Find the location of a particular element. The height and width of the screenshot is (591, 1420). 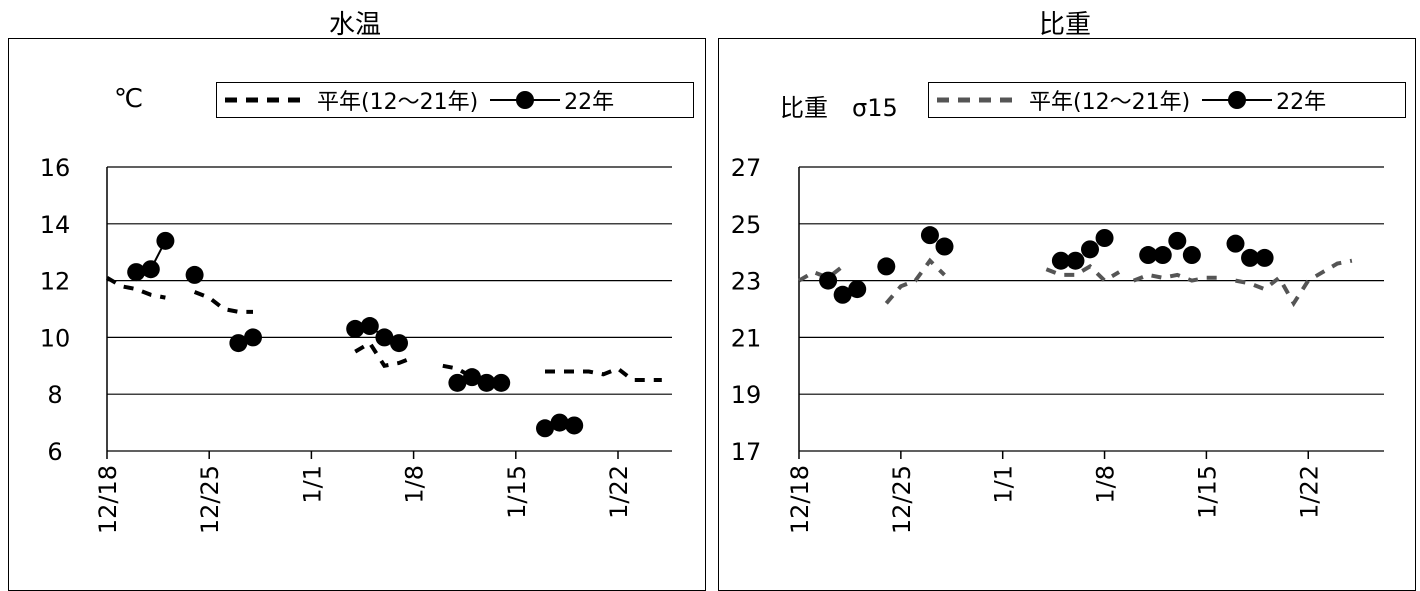

y-tick-label: 27 is located at coordinates (746, 168).